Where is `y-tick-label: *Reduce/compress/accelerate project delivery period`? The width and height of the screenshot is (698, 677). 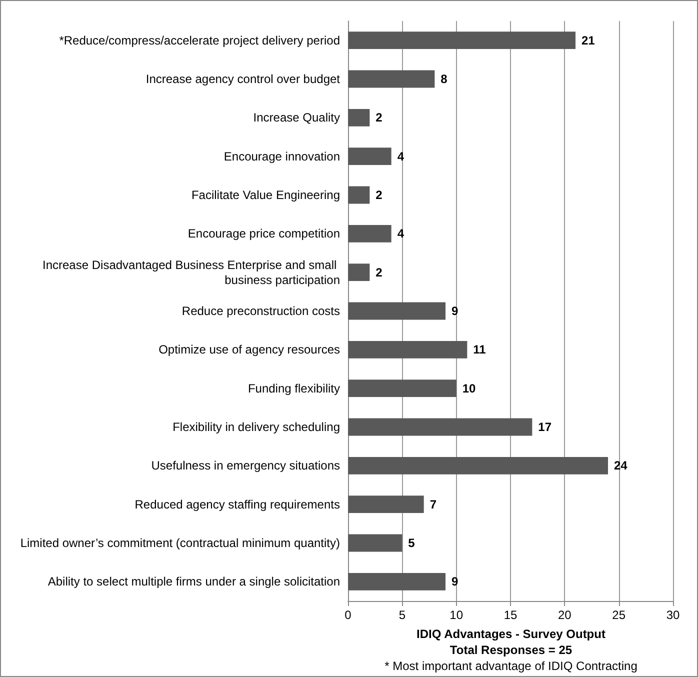 y-tick-label: *Reduce/compress/accelerate project delivery period is located at coordinates (199, 40).